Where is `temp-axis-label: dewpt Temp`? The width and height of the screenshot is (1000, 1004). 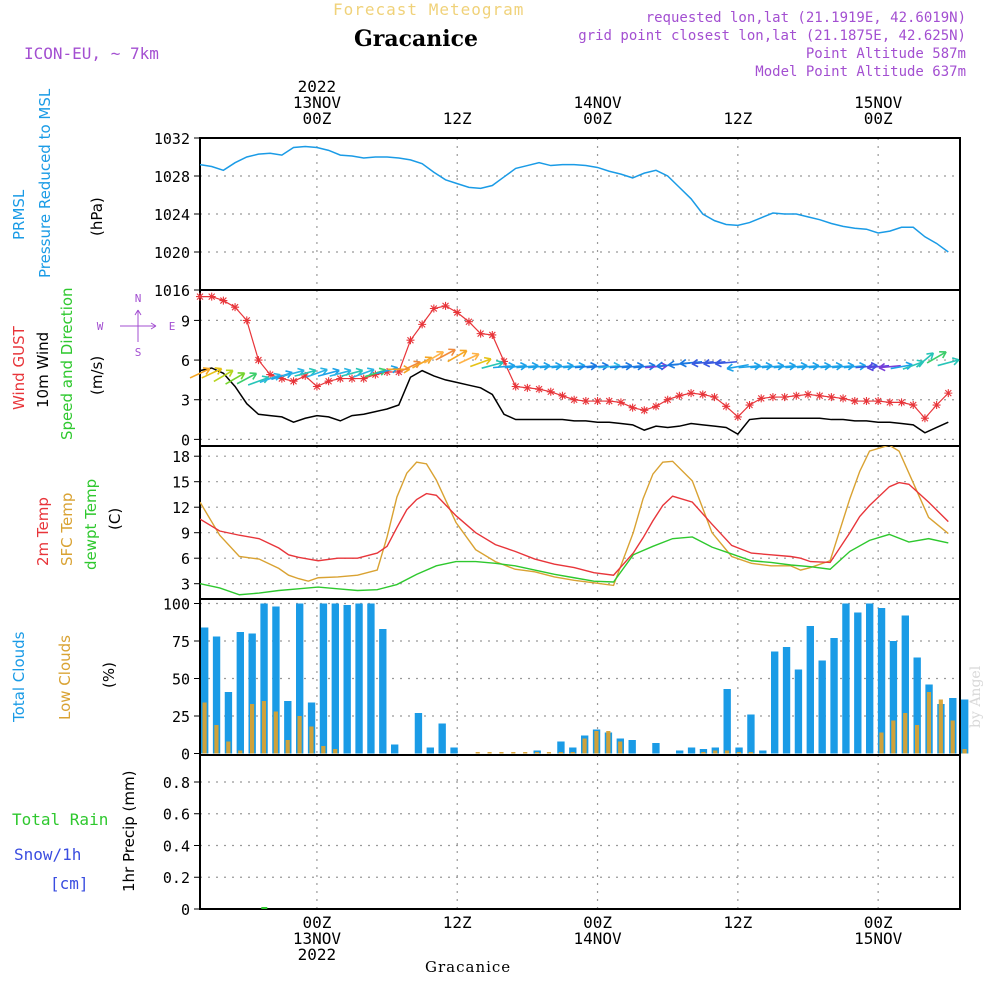
temp-axis-label: dewpt Temp is located at coordinates (91, 524).